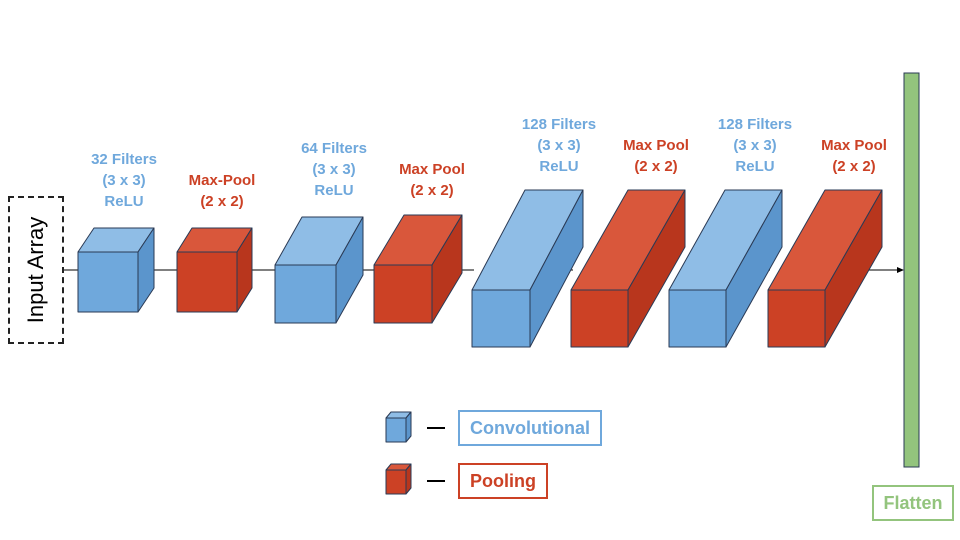  Describe the element at coordinates (697, 318) in the screenshot. I see `conv-block-7-front-face` at that location.